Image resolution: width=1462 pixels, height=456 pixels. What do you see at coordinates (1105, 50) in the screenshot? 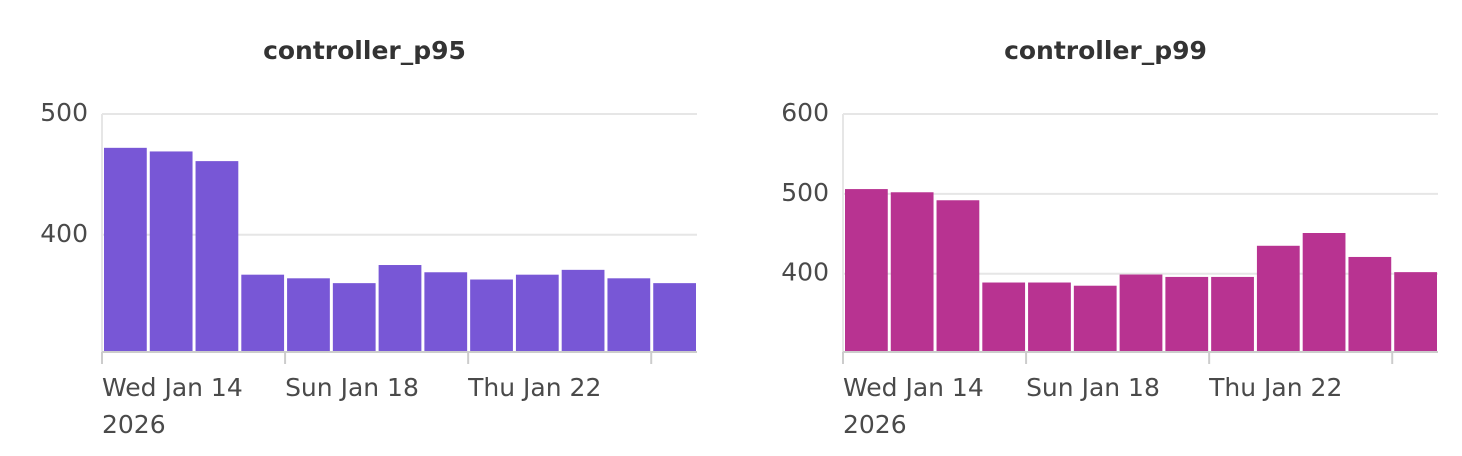
I see `chart-title: controller_p99` at bounding box center [1105, 50].